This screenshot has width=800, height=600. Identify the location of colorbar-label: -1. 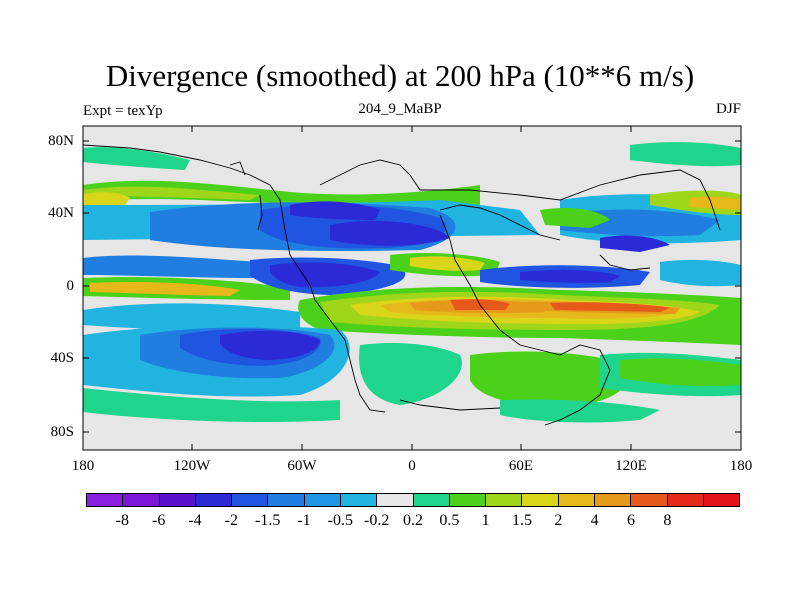
(304, 520).